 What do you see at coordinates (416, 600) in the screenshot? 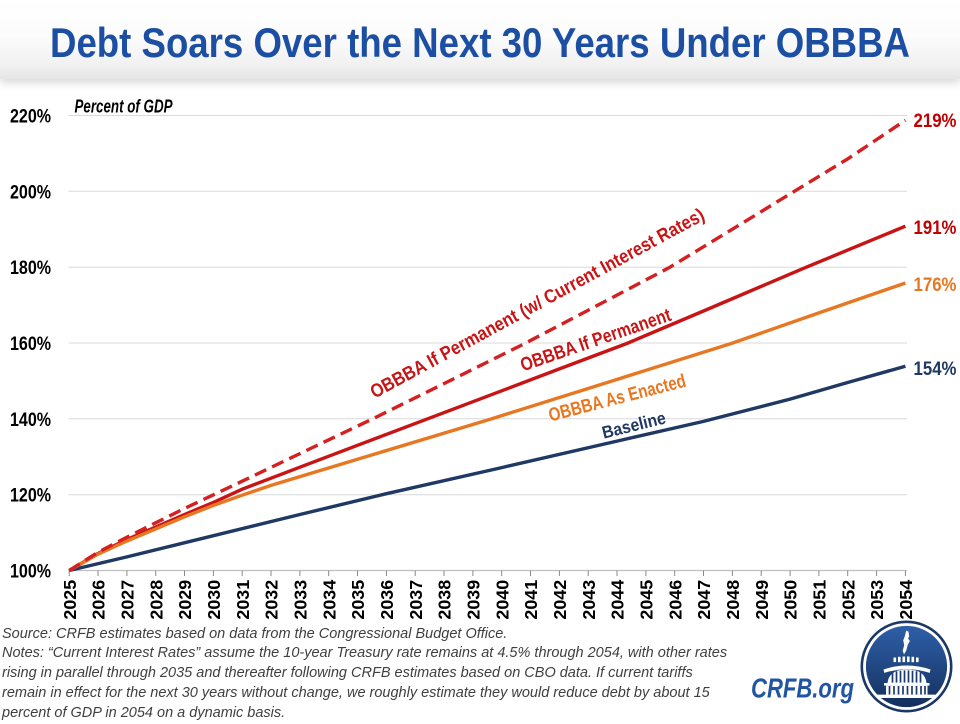
I see `svg-text: 2037` at bounding box center [416, 600].